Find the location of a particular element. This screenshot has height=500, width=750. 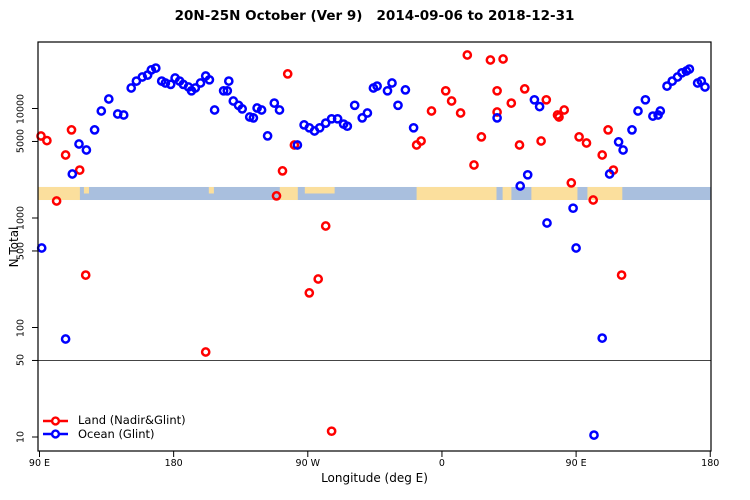

legend: Land (Nadir&Glint) Ocean (Glint) is located at coordinates (114, 427).